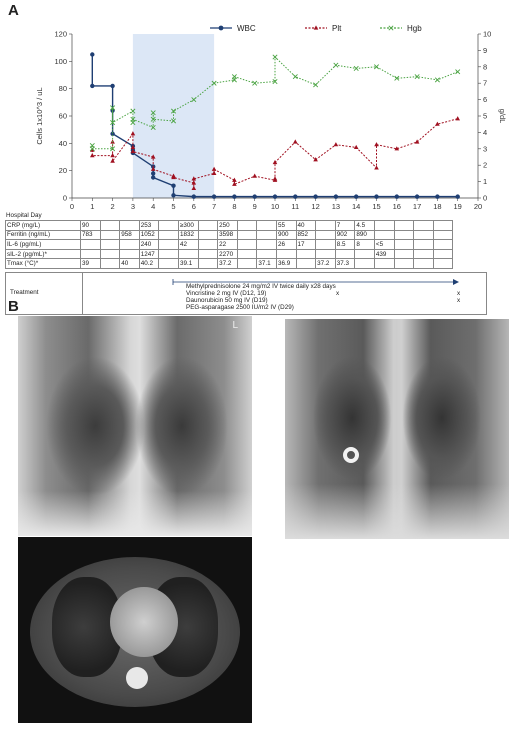 Image resolution: width=520 pixels, height=731 pixels. I want to click on x-tick-label: 7, so click(214, 206).